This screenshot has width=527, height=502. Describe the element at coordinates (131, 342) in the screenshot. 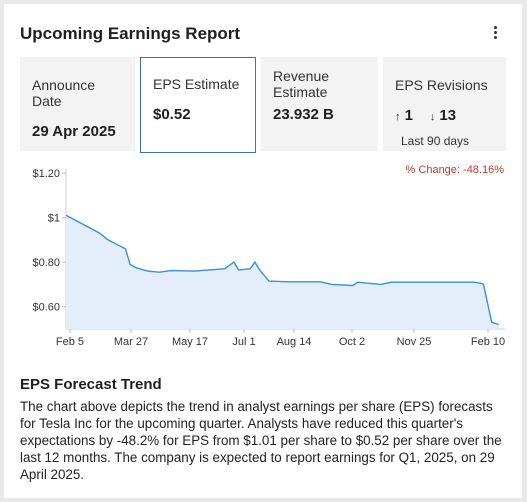

I see `x-tick-label: Mar 27` at that location.